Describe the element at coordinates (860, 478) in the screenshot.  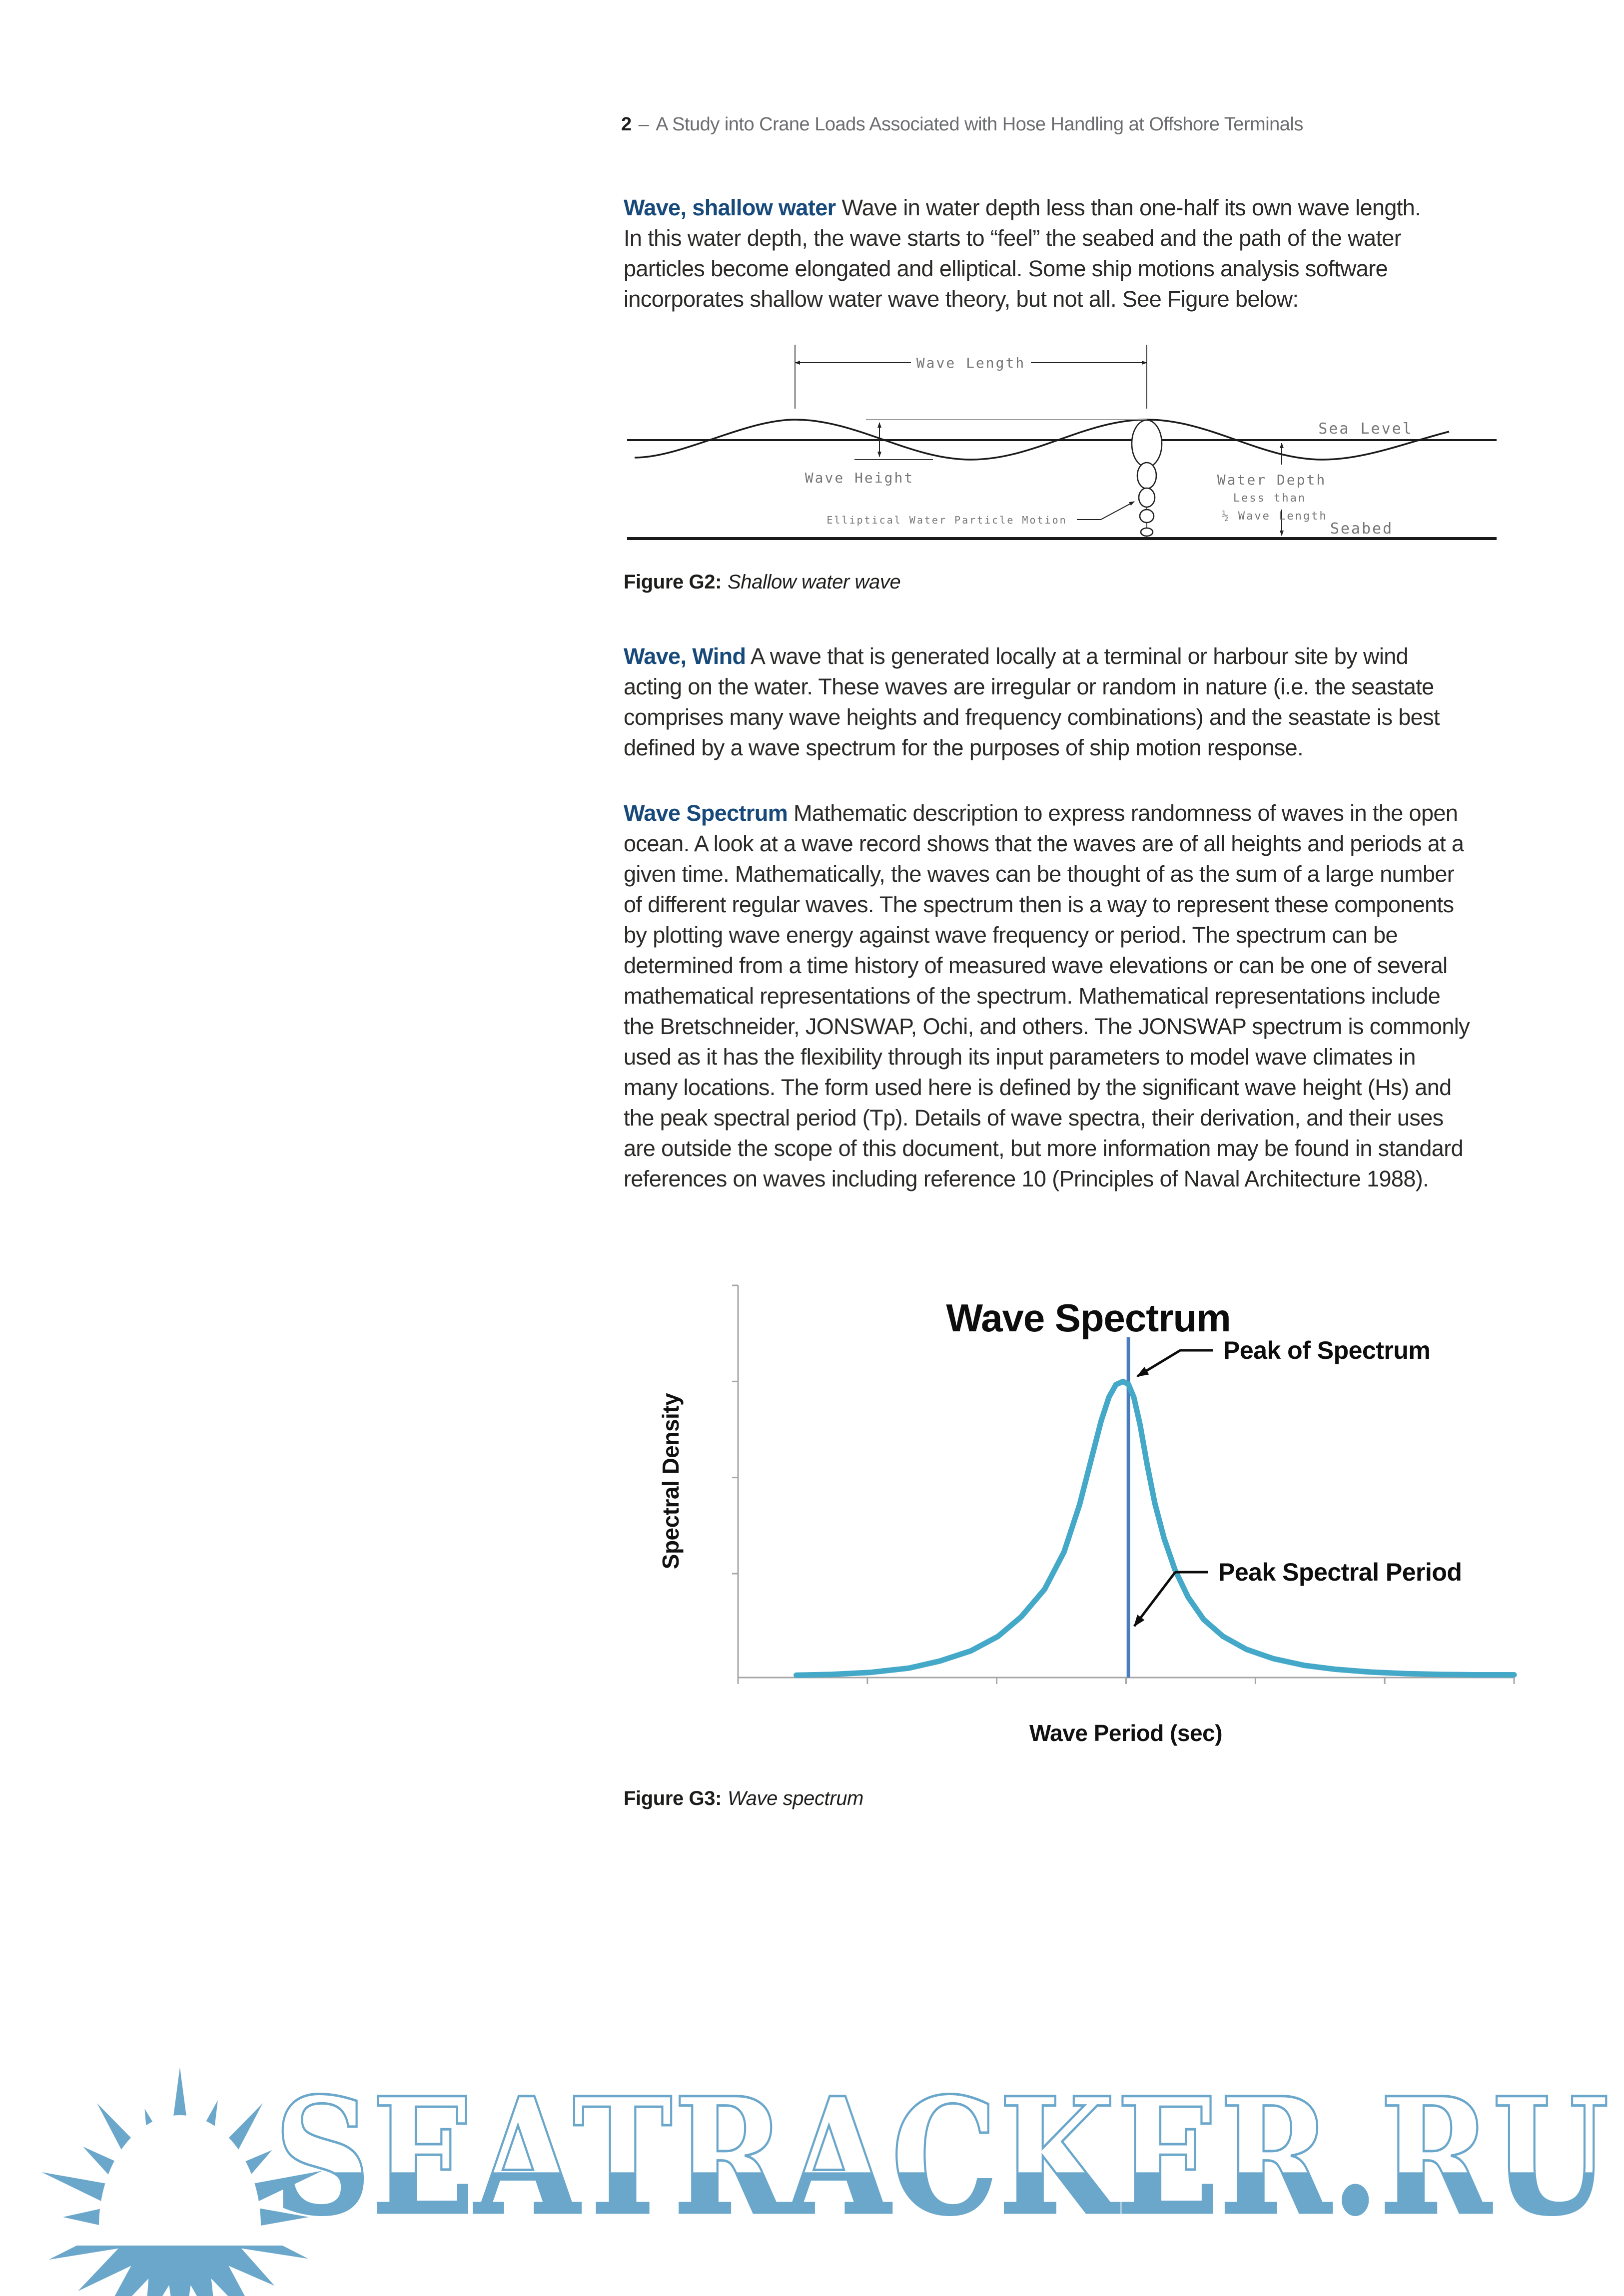
I see `wave-height-label: Wave Height` at that location.